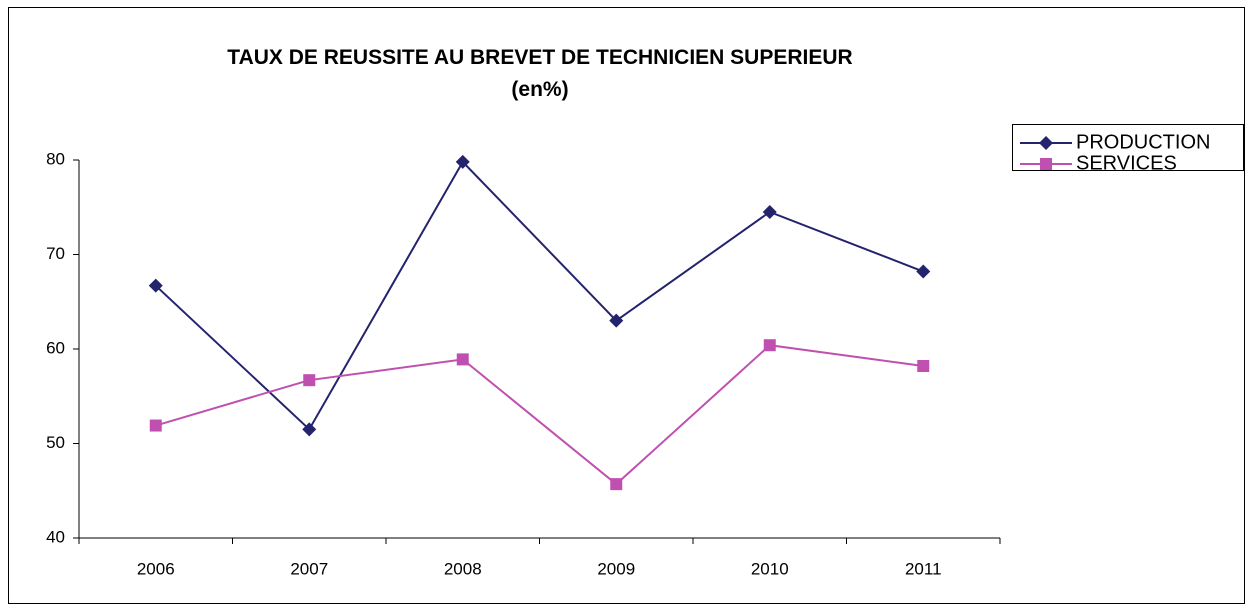 The height and width of the screenshot is (608, 1253). I want to click on x-tick-label: 2007, so click(309, 568).